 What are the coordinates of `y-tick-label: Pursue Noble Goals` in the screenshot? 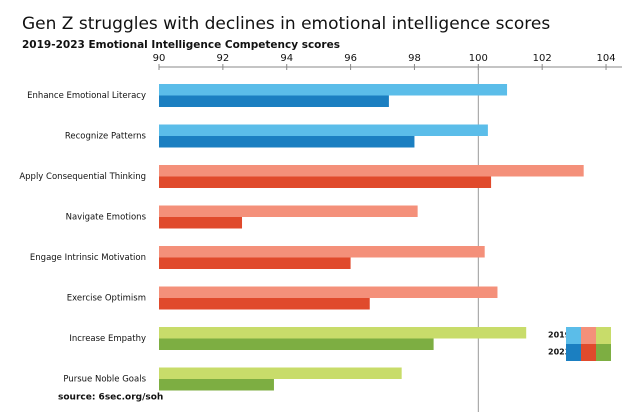 It's located at (104, 380).